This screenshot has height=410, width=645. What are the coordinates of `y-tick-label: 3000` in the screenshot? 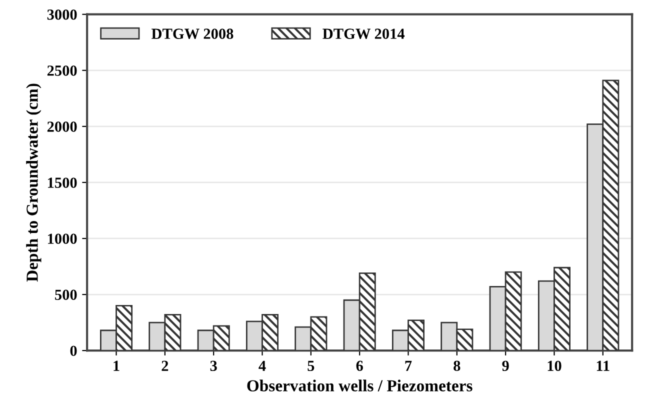 It's located at (62, 14).